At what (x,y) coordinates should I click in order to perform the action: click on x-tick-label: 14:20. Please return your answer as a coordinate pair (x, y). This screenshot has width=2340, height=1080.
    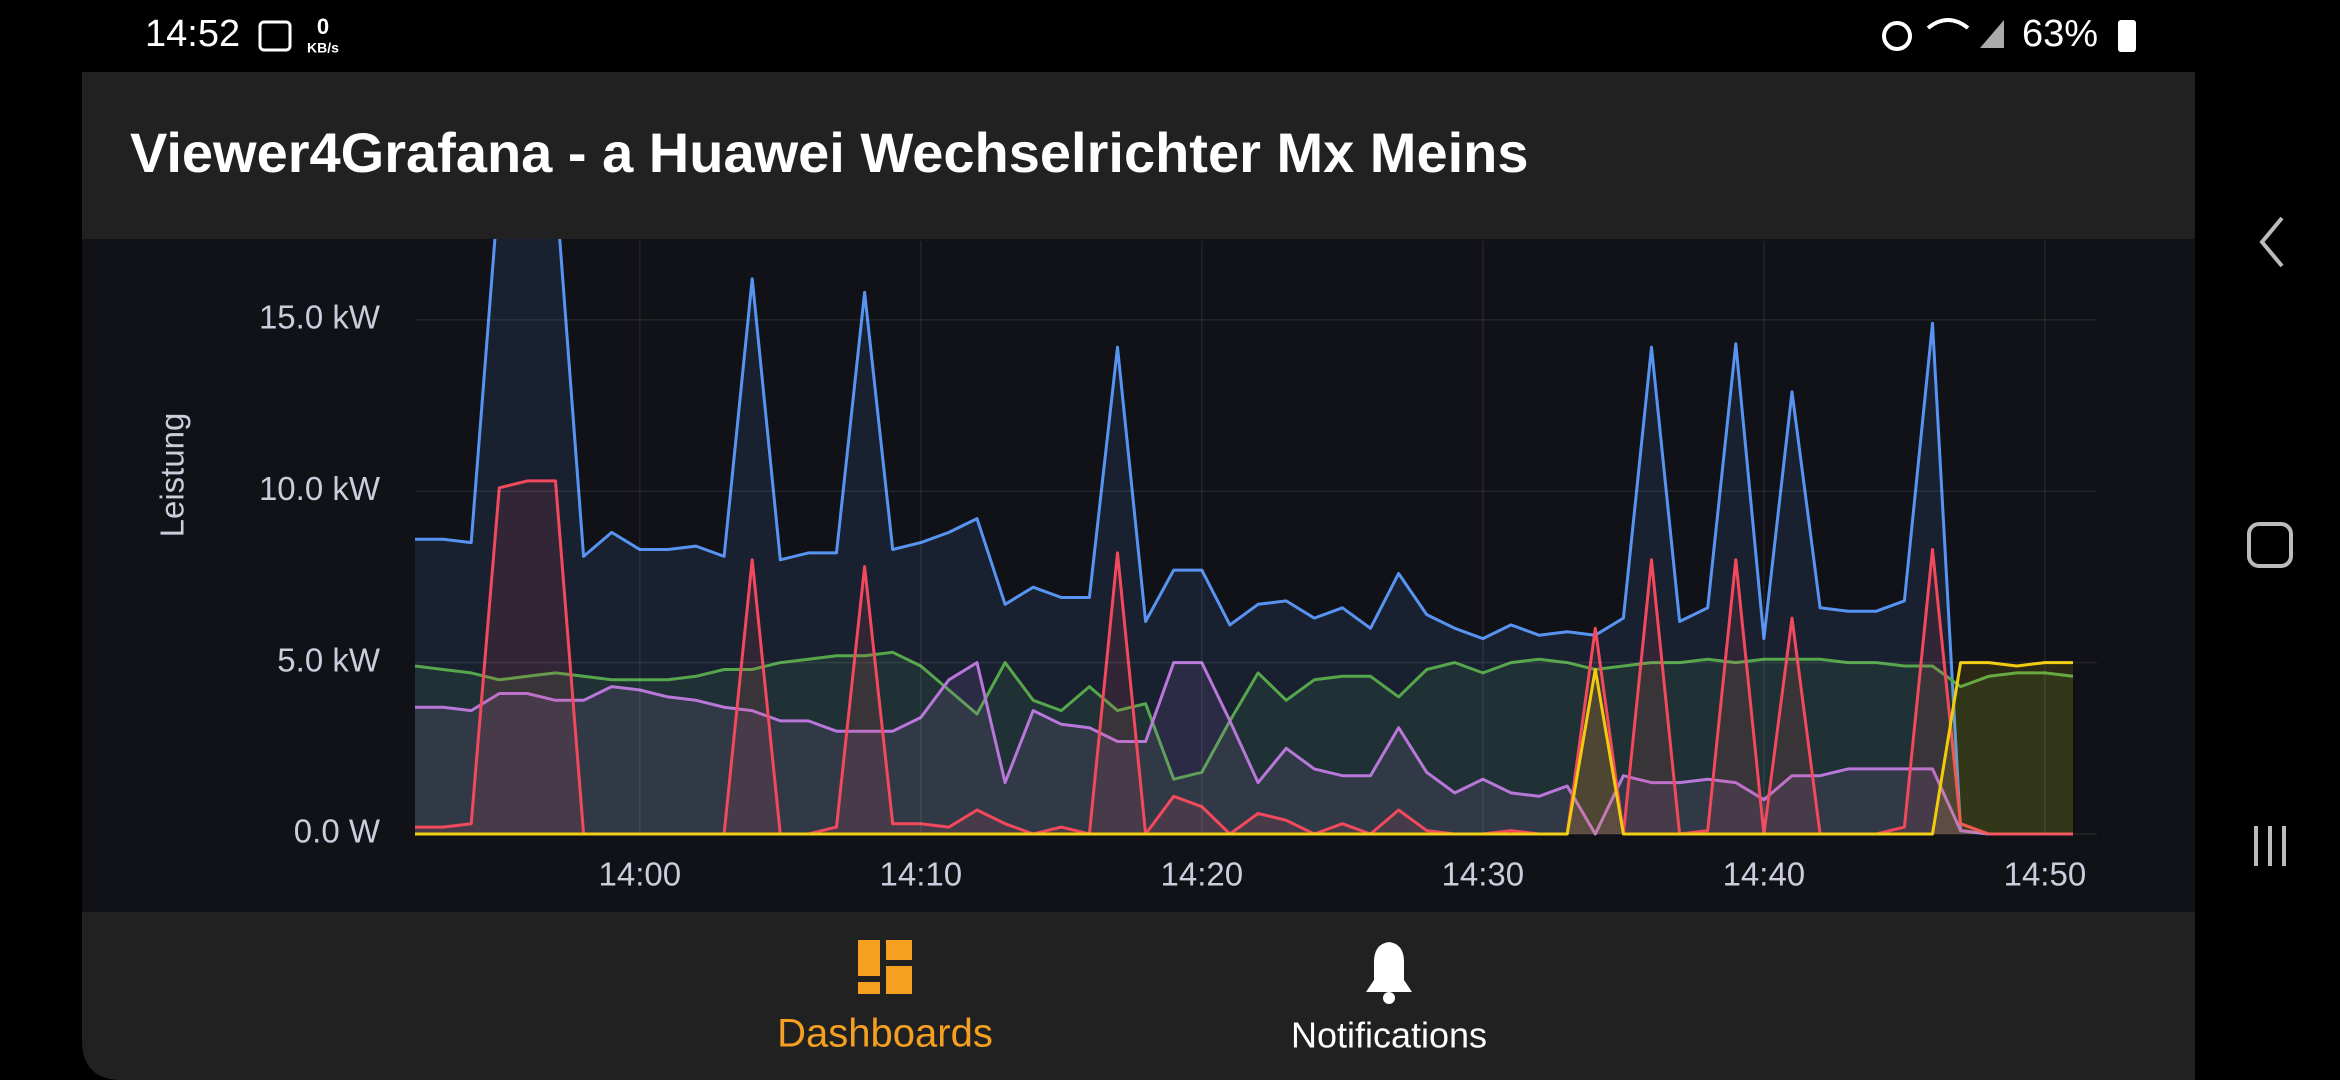
    Looking at the image, I should click on (1202, 874).